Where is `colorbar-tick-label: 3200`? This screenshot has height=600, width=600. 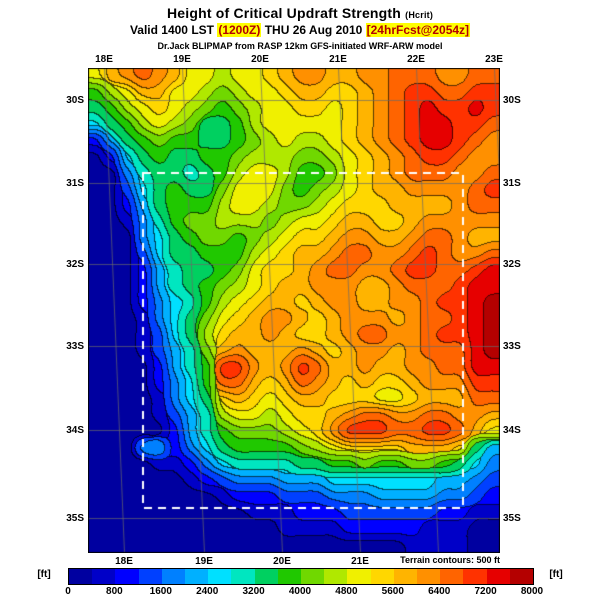 colorbar-tick-label: 3200 is located at coordinates (253, 591).